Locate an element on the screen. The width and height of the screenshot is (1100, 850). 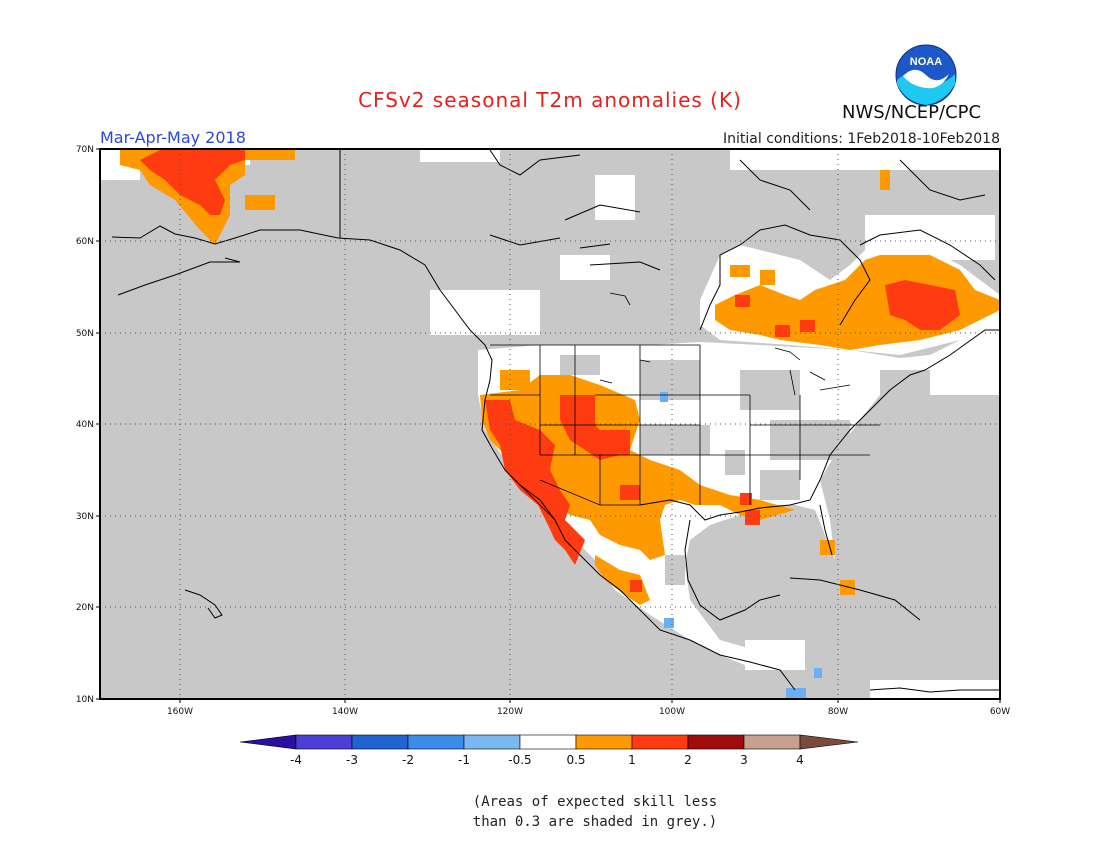
colorbar-label: 2 is located at coordinates (688, 760).